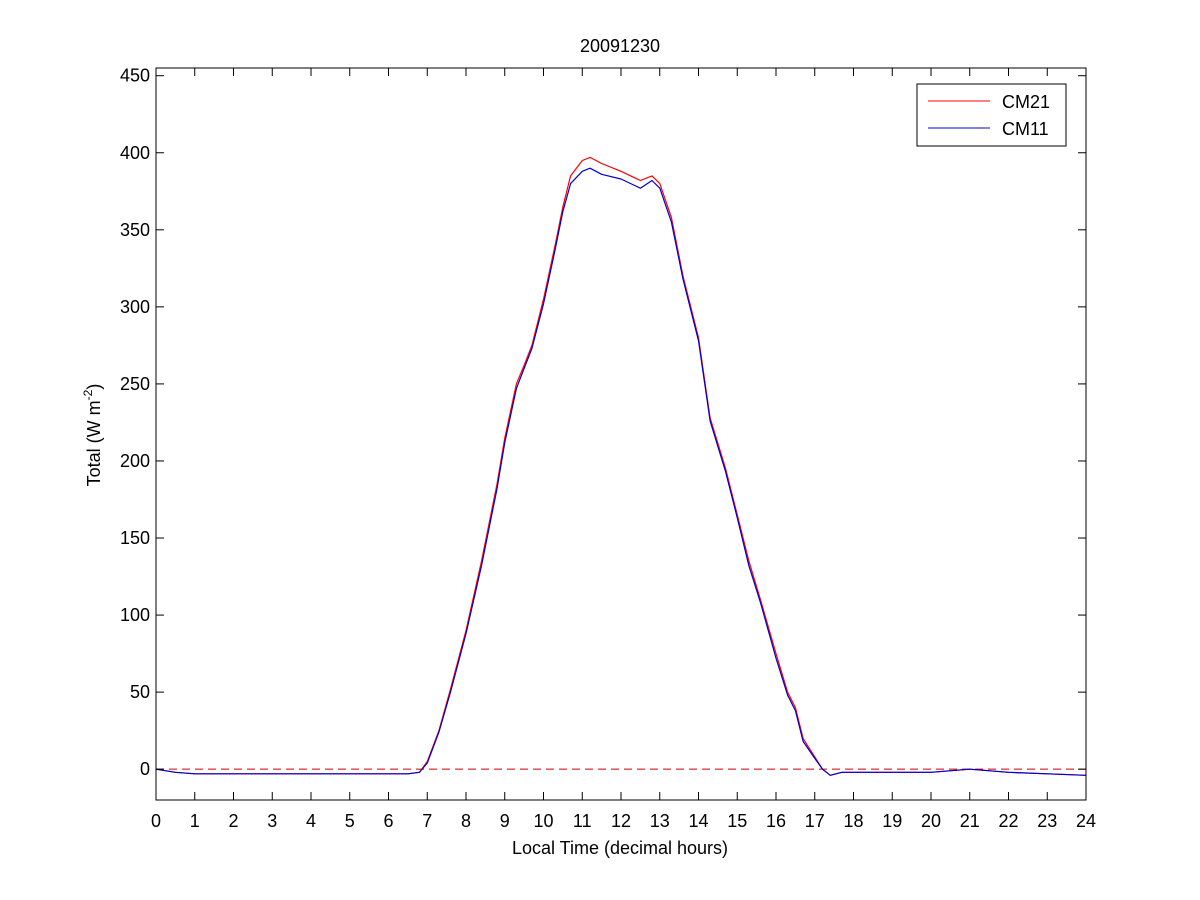 The width and height of the screenshot is (1200, 900). I want to click on x-tick-label: 23, so click(1047, 821).